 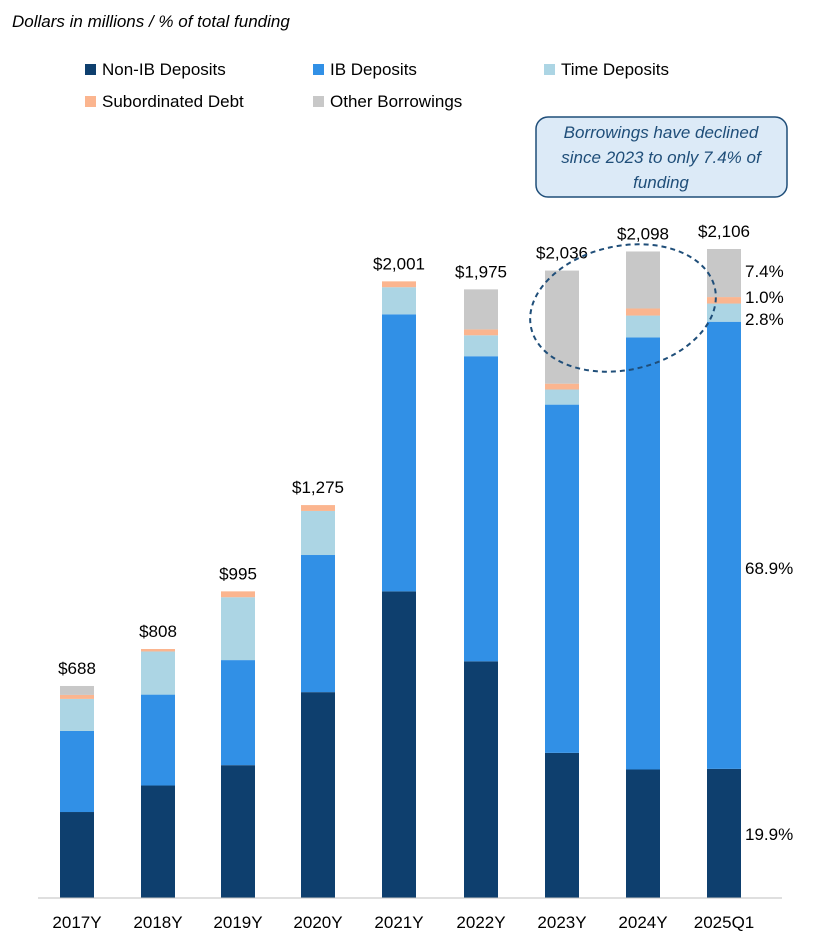 What do you see at coordinates (661, 132) in the screenshot?
I see `annotation-line-1: Borrowings have declined` at bounding box center [661, 132].